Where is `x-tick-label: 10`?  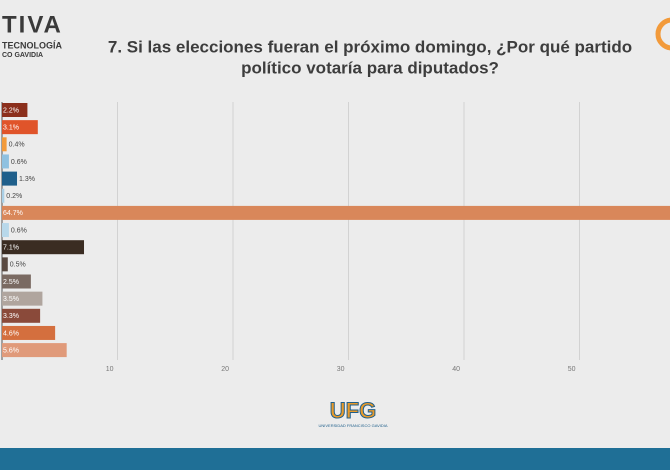 x-tick-label: 10 is located at coordinates (110, 369).